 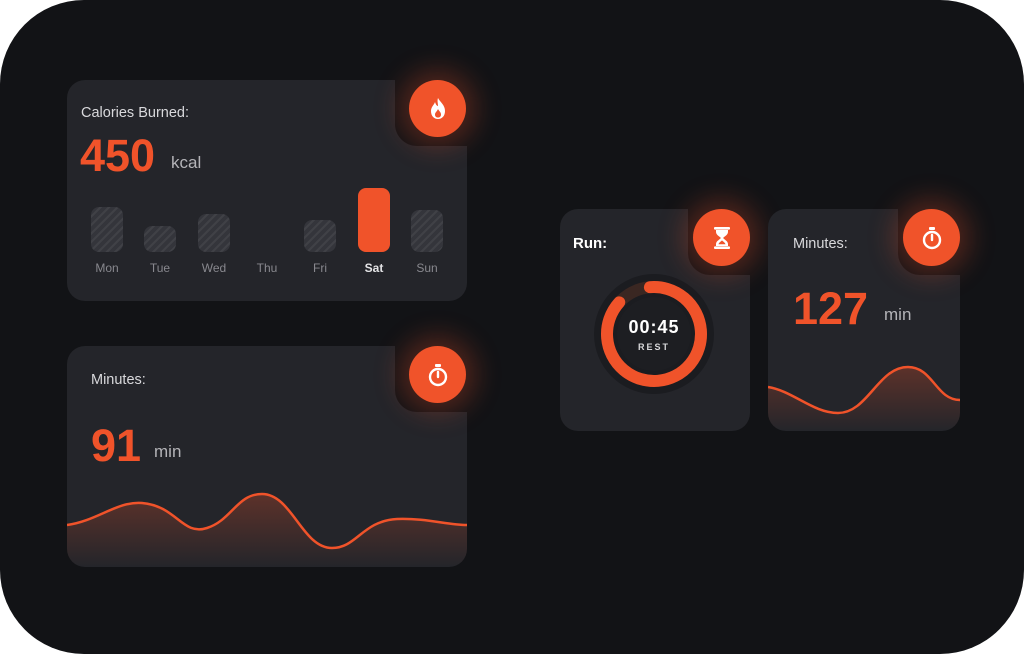 I want to click on run-progress-ring, so click(x=654, y=334).